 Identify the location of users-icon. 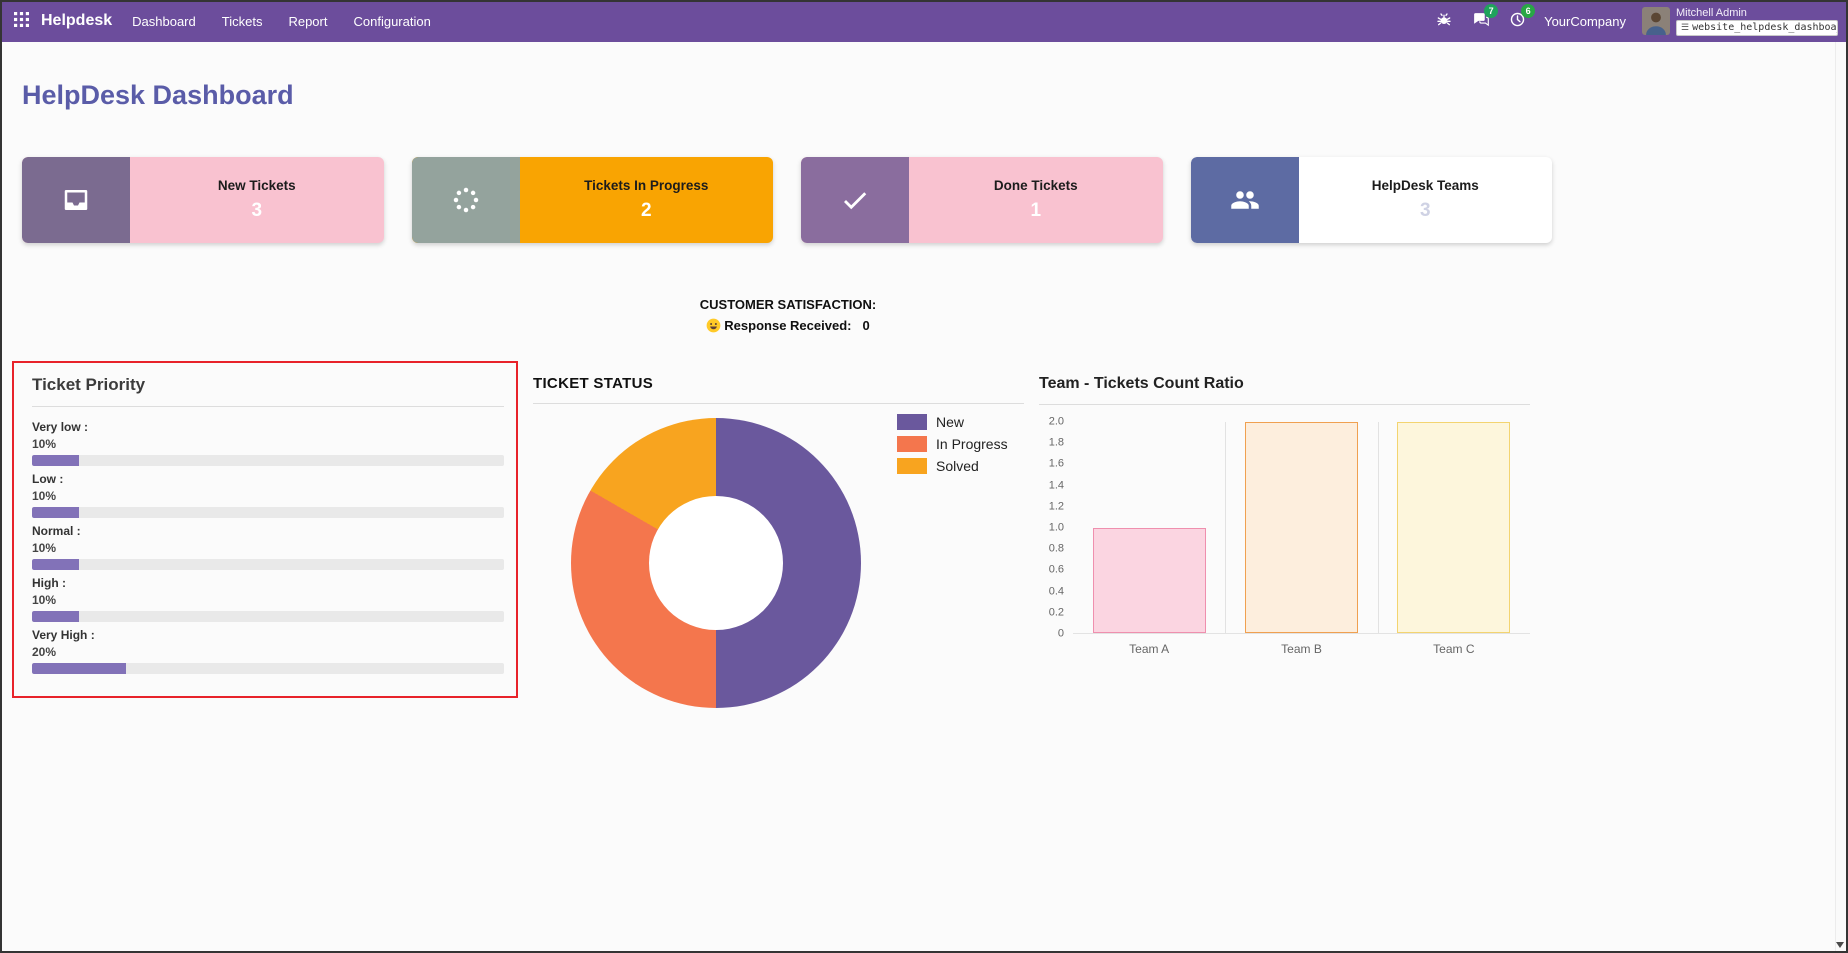
(1244, 200).